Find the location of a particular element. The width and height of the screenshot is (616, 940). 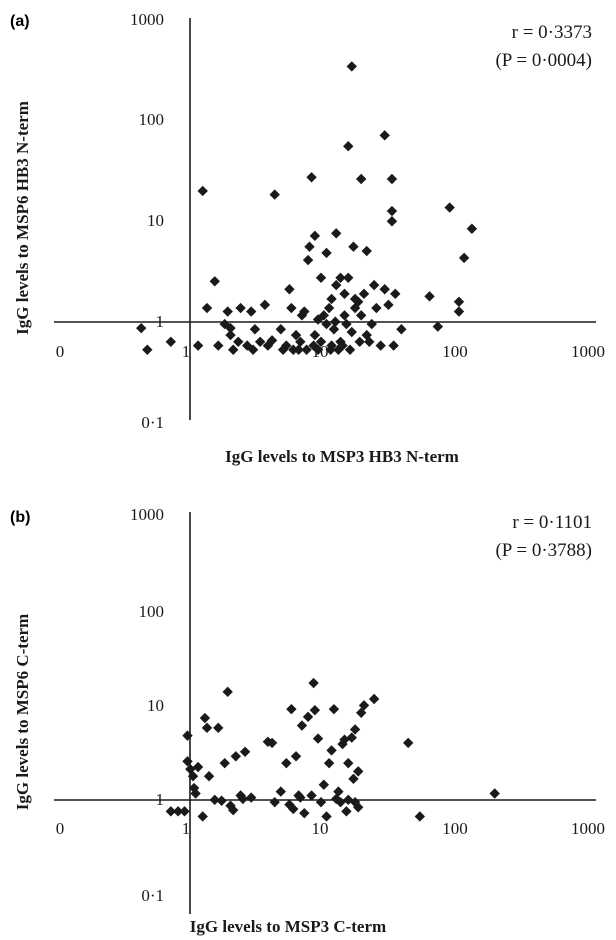

panel-a-y-tick-100: 100 is located at coordinates (152, 119).